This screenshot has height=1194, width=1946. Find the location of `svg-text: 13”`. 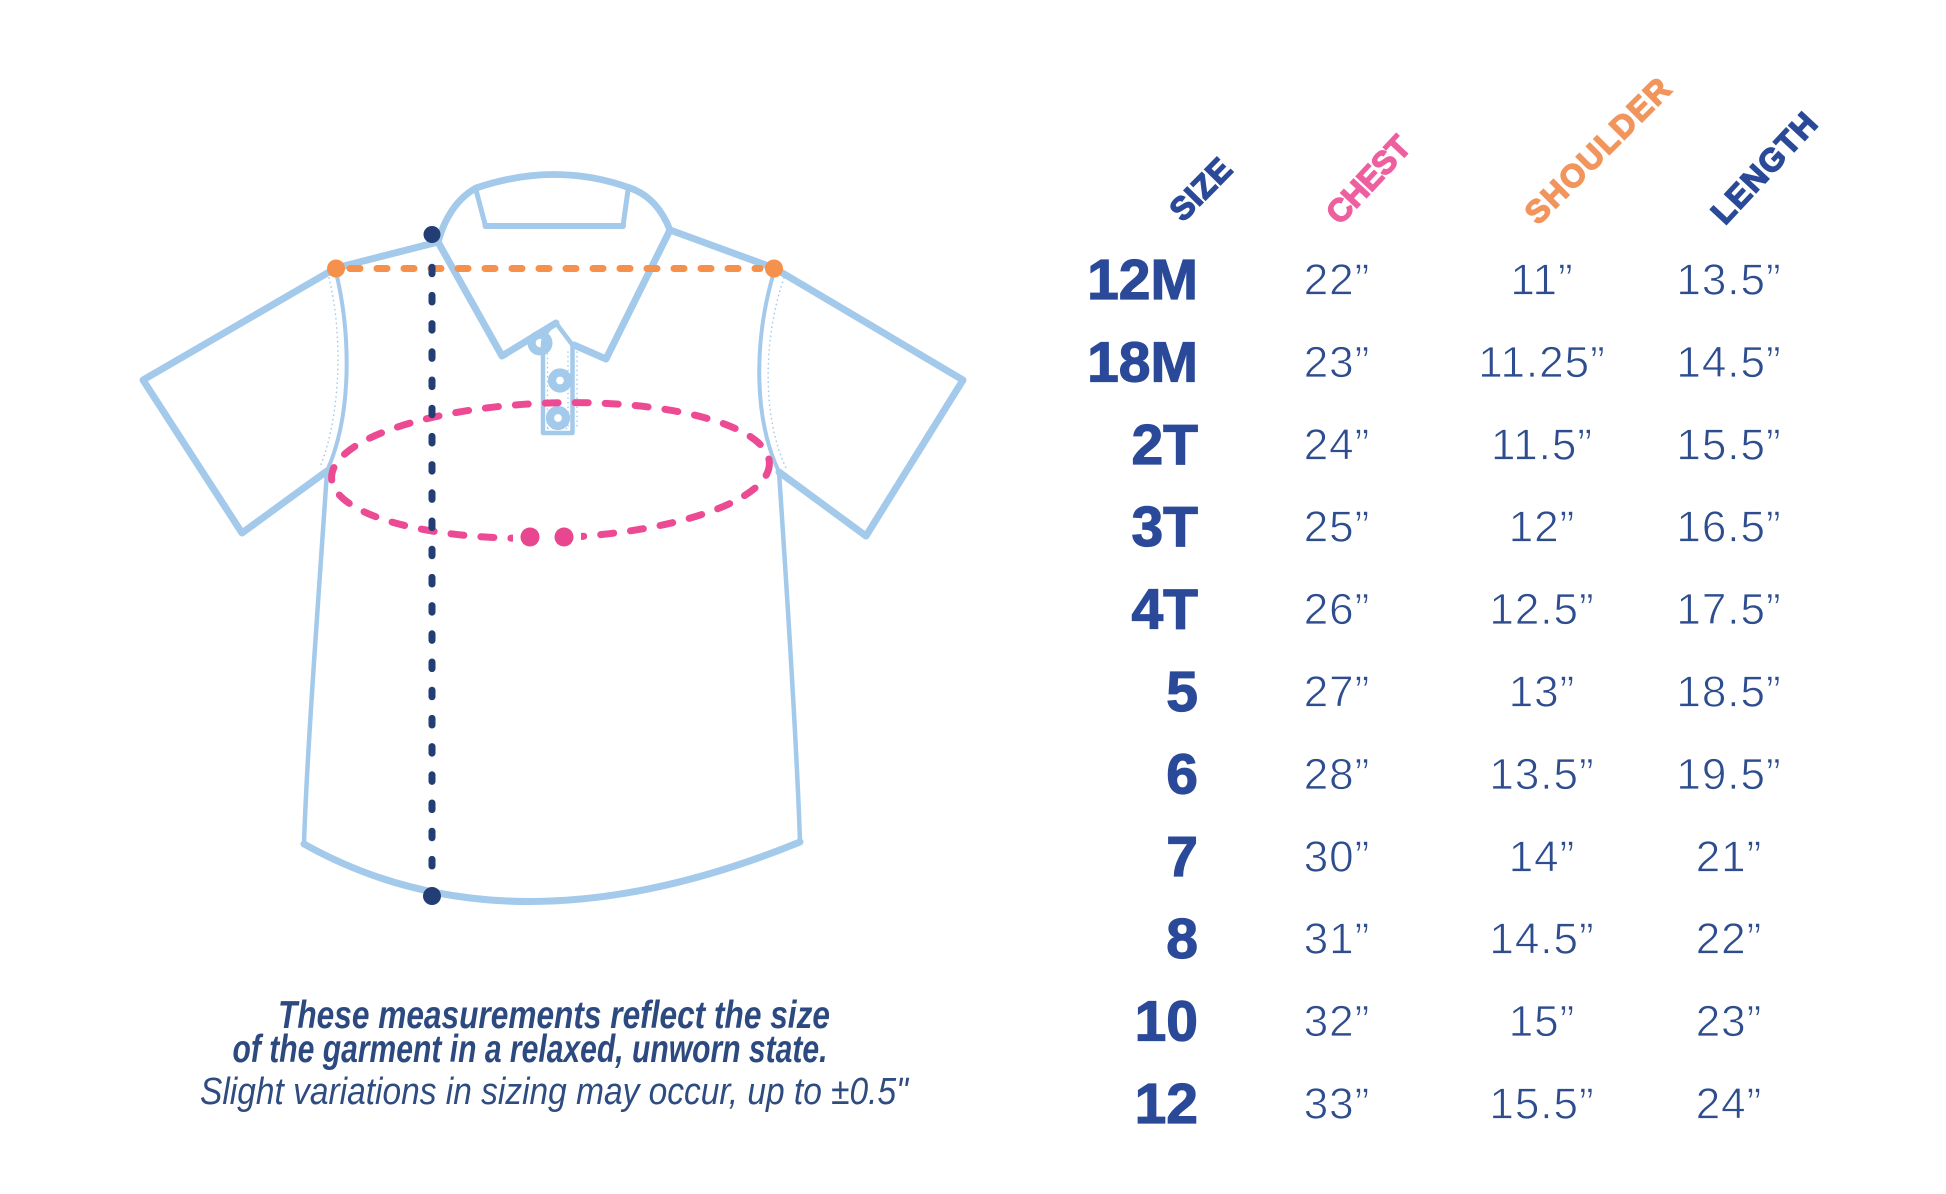

svg-text: 13” is located at coordinates (1542, 692).